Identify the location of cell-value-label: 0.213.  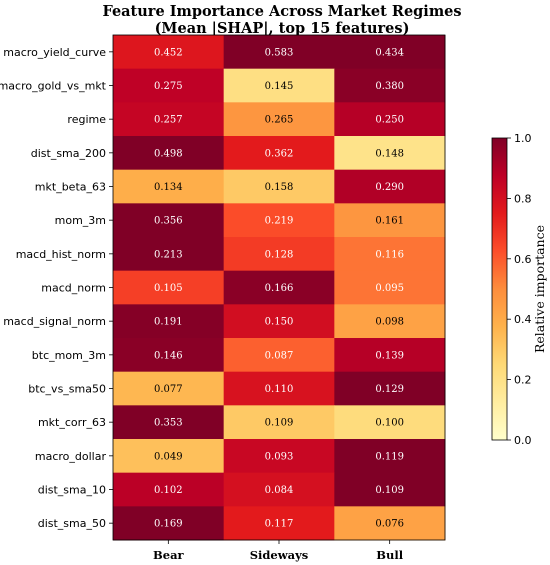
(168, 254).